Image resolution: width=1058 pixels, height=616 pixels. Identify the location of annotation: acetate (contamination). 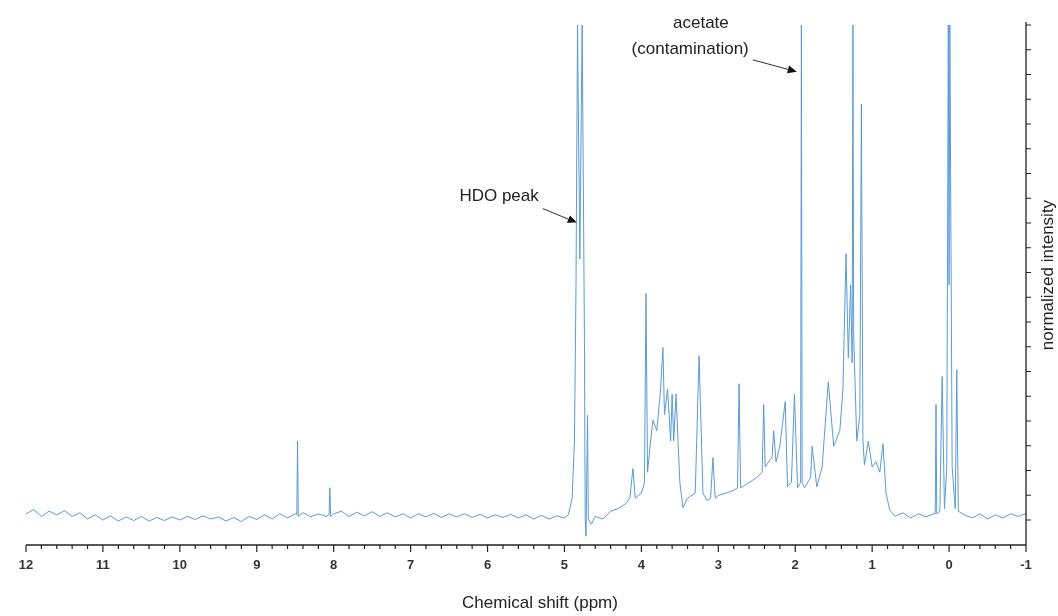
(690, 35).